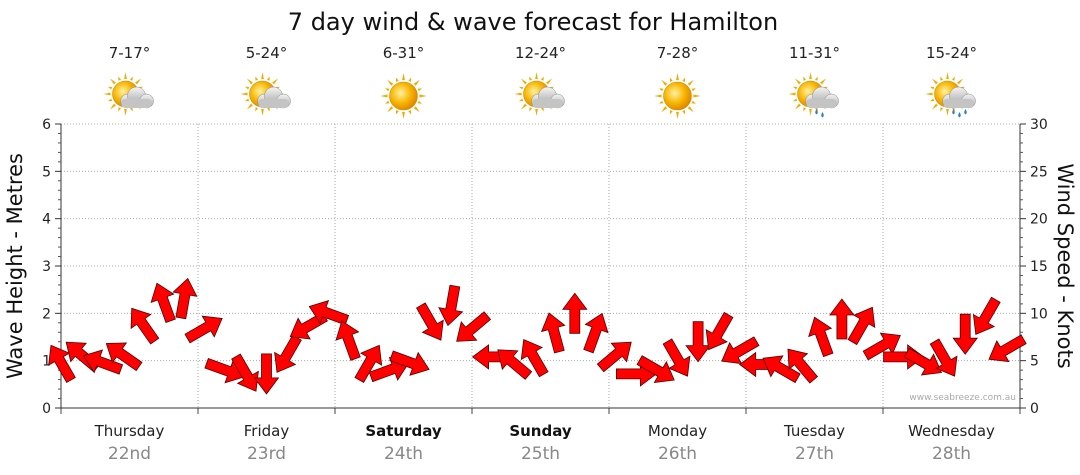 The height and width of the screenshot is (475, 1080). What do you see at coordinates (1039, 220) in the screenshot?
I see `right-tick-label: 20` at bounding box center [1039, 220].